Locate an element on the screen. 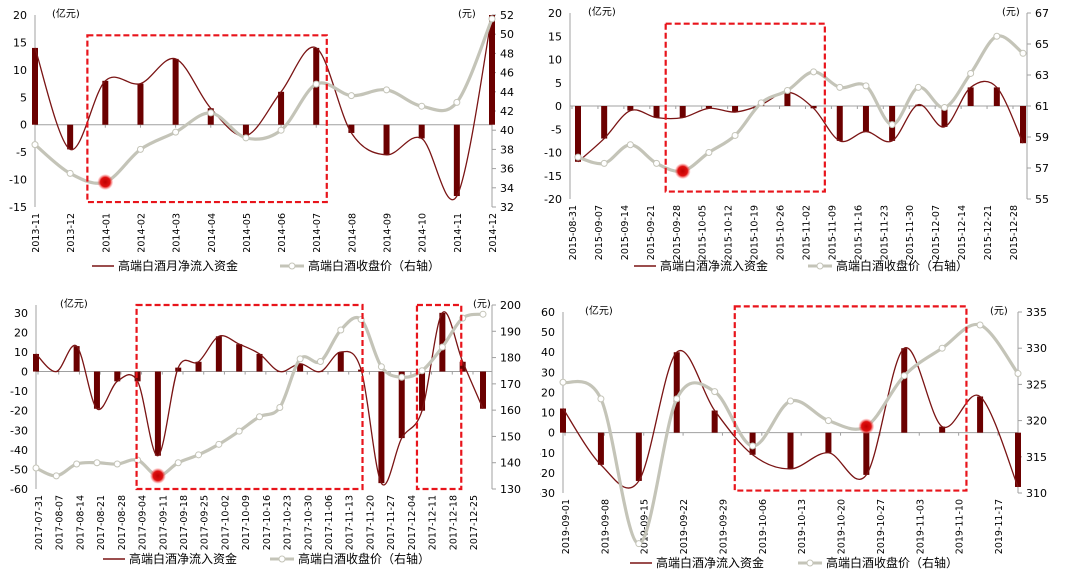 This screenshot has height=586, width=1080. highlight-low-point is located at coordinates (157, 475).